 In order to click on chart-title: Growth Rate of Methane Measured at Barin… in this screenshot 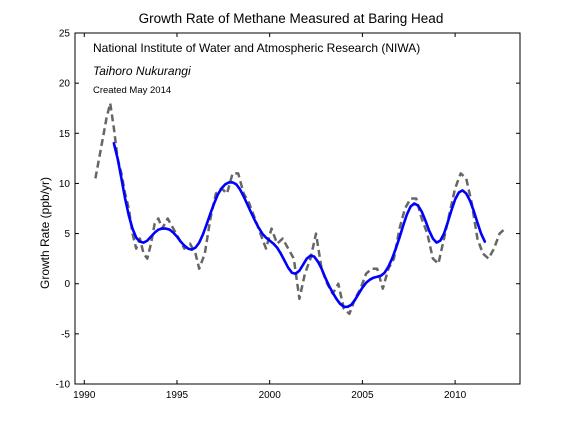, I will do `click(291, 18)`.